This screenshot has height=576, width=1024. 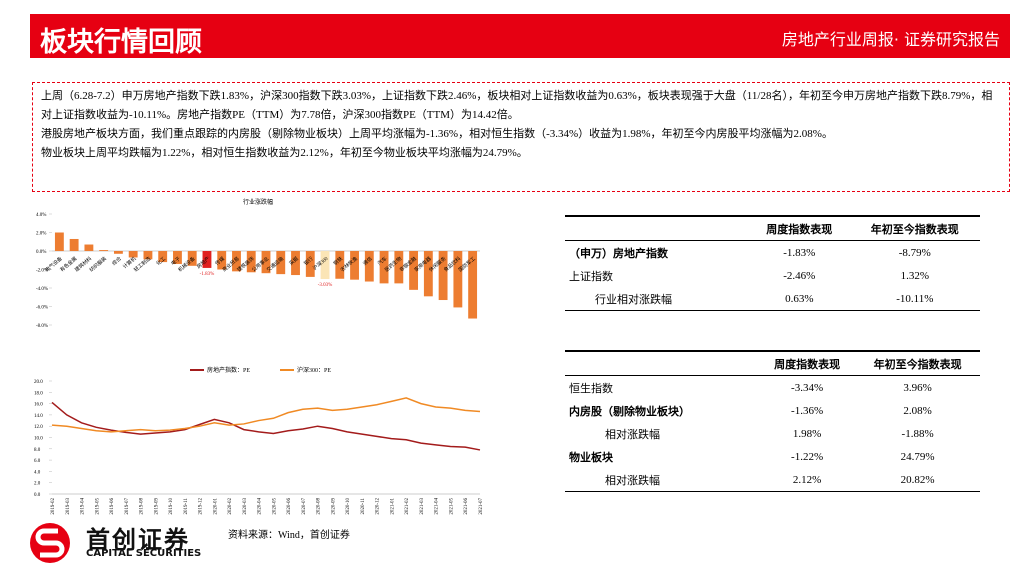 What do you see at coordinates (618, 253) in the screenshot?
I see `table-cell: （申万）房地产指数` at bounding box center [618, 253].